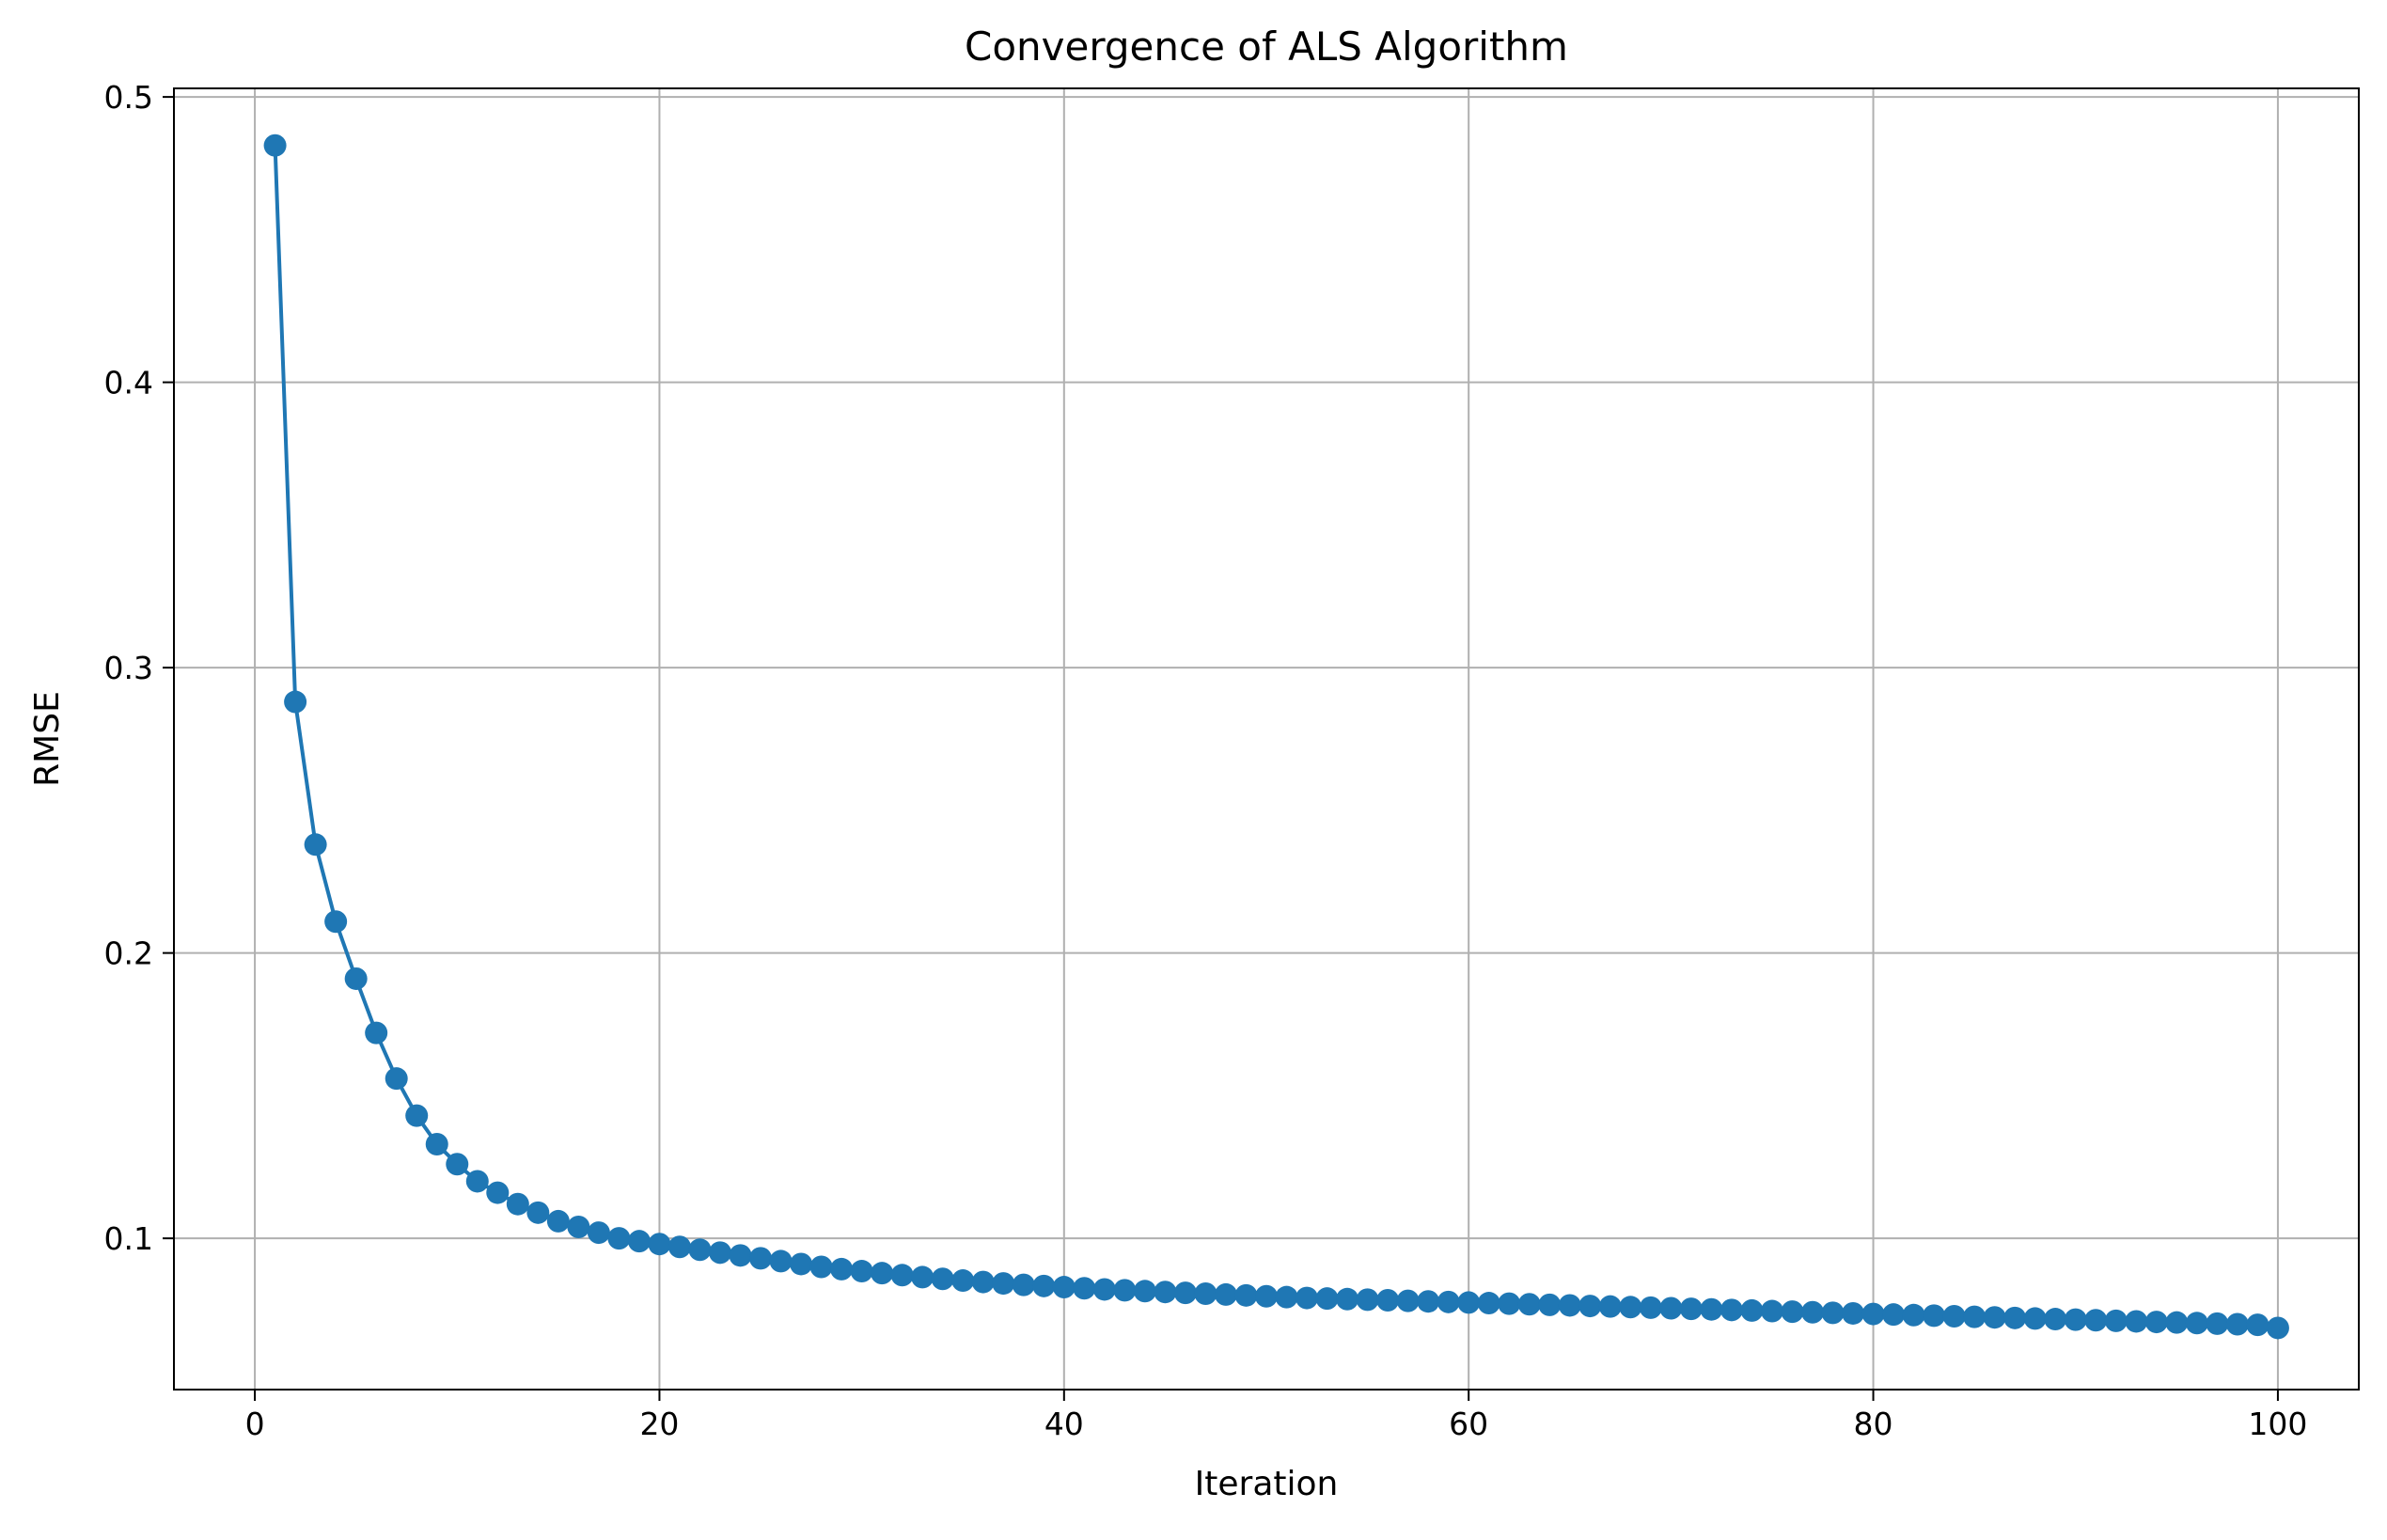 This screenshot has width=2387, height=1540. Describe the element at coordinates (1468, 1424) in the screenshot. I see `x-tick-label: 60` at that location.